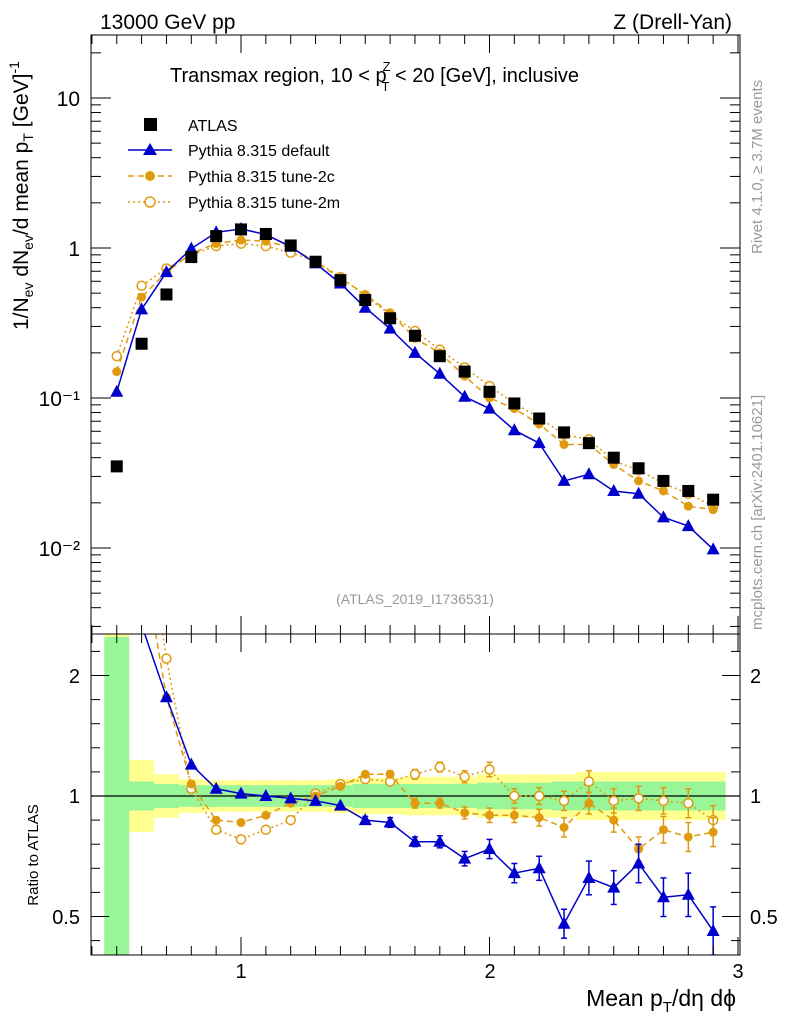 This screenshot has height=1024, width=786. Describe the element at coordinates (489, 972) in the screenshot. I see `xtick-label-2: 2` at that location.